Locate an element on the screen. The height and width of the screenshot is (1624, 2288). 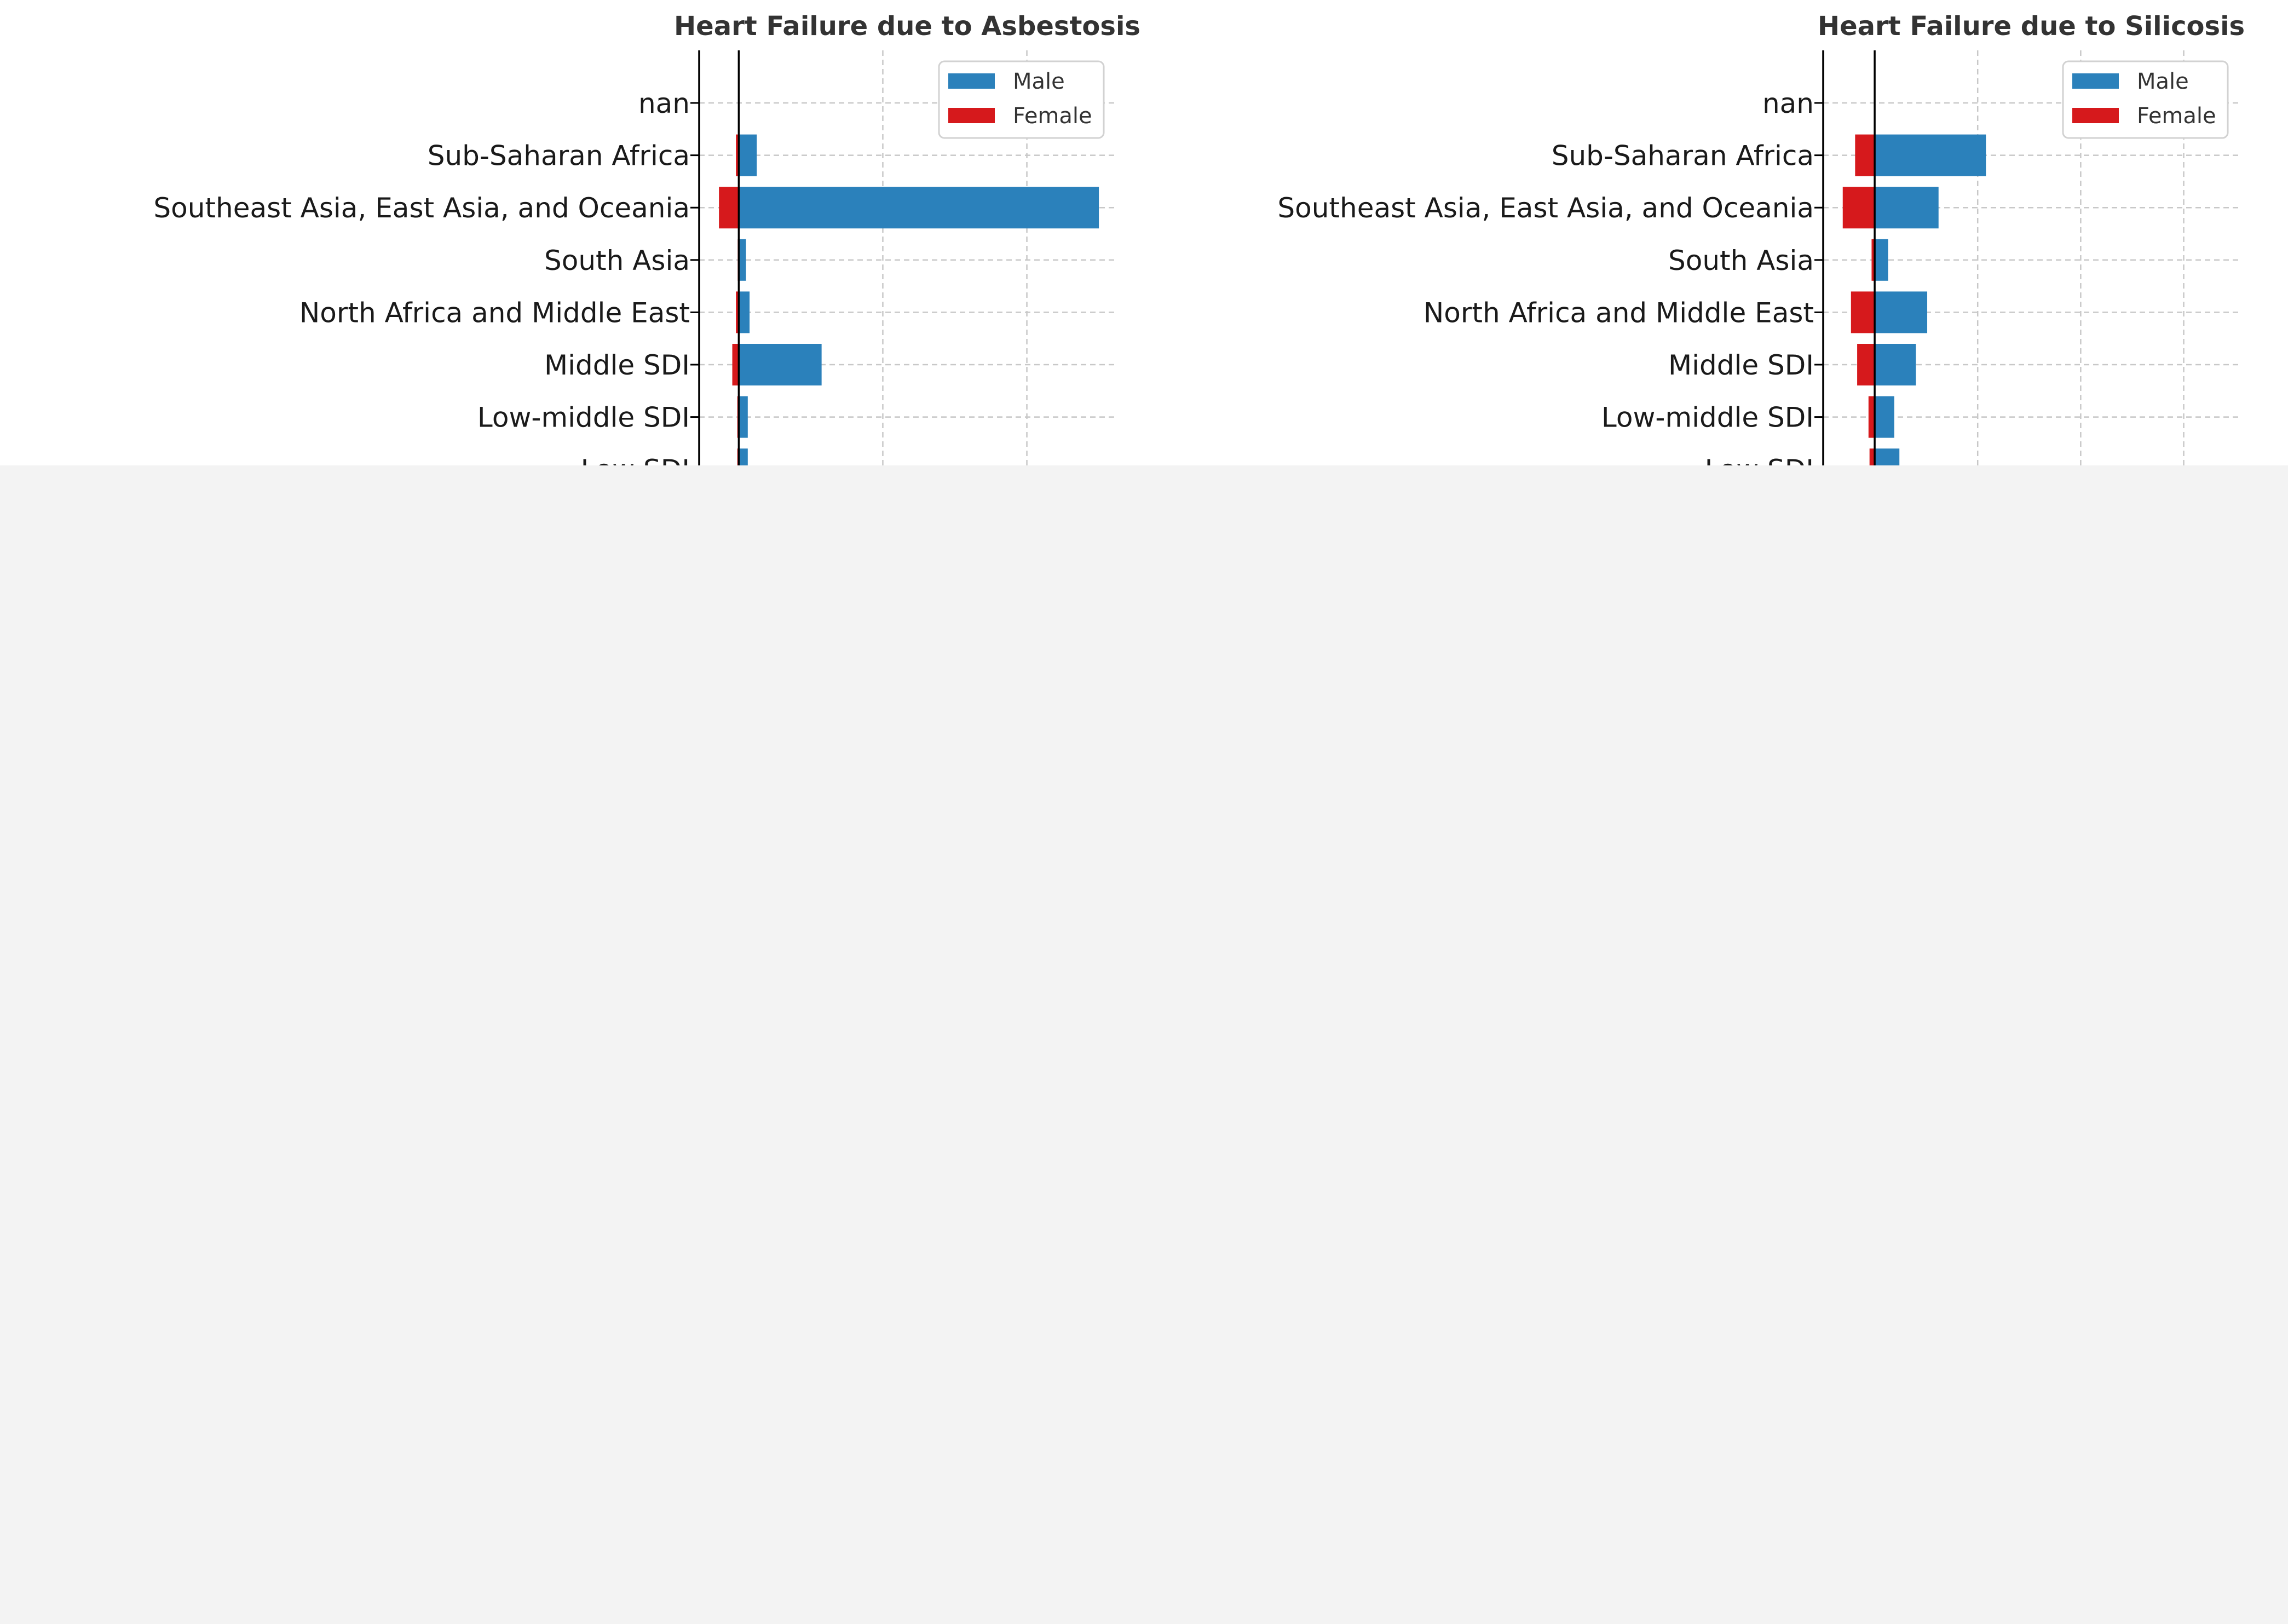
chart-title: Heart Failure due to Asbestosis is located at coordinates (907, 27).